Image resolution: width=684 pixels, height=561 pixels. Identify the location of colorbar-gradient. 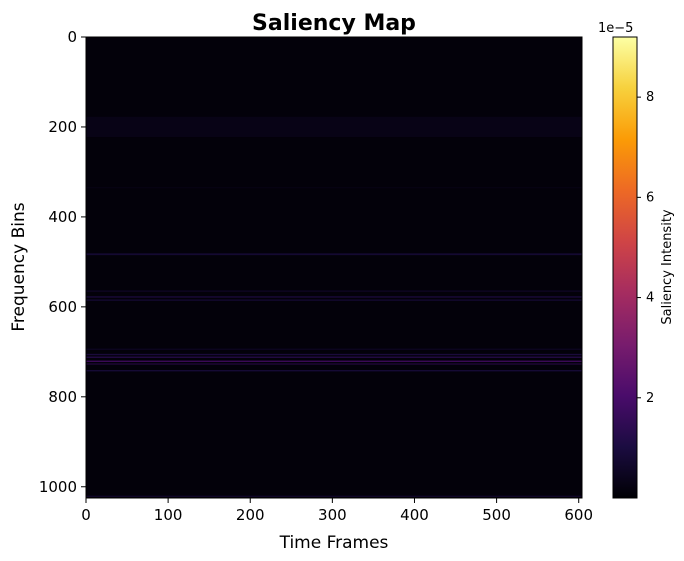
(625, 267).